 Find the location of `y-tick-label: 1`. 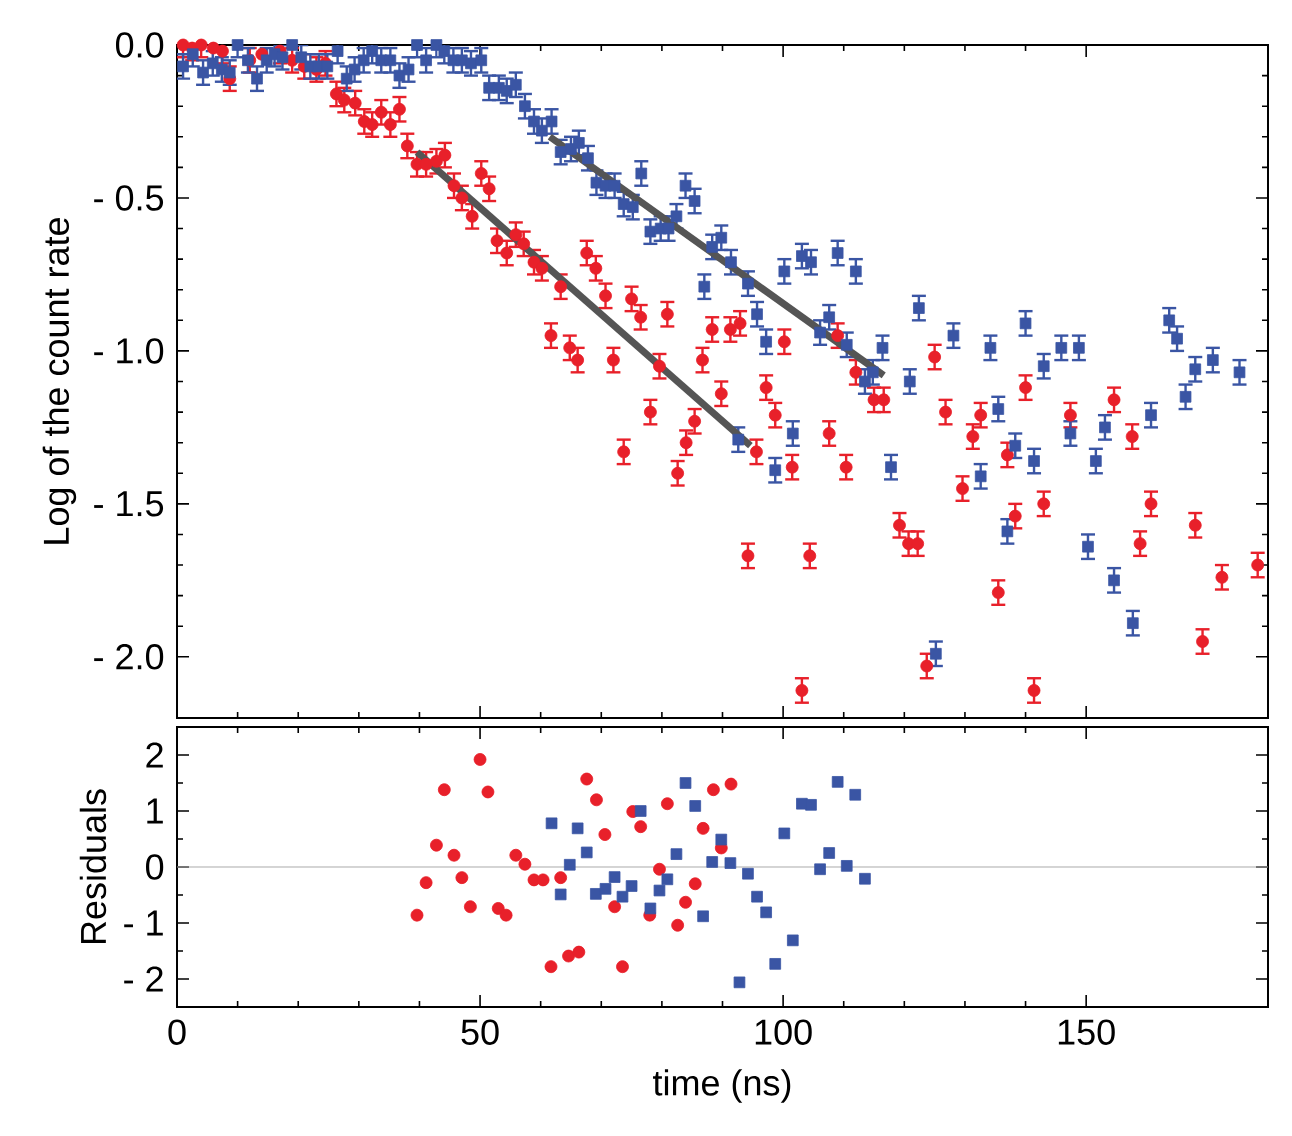

y-tick-label: 1 is located at coordinates (155, 811).